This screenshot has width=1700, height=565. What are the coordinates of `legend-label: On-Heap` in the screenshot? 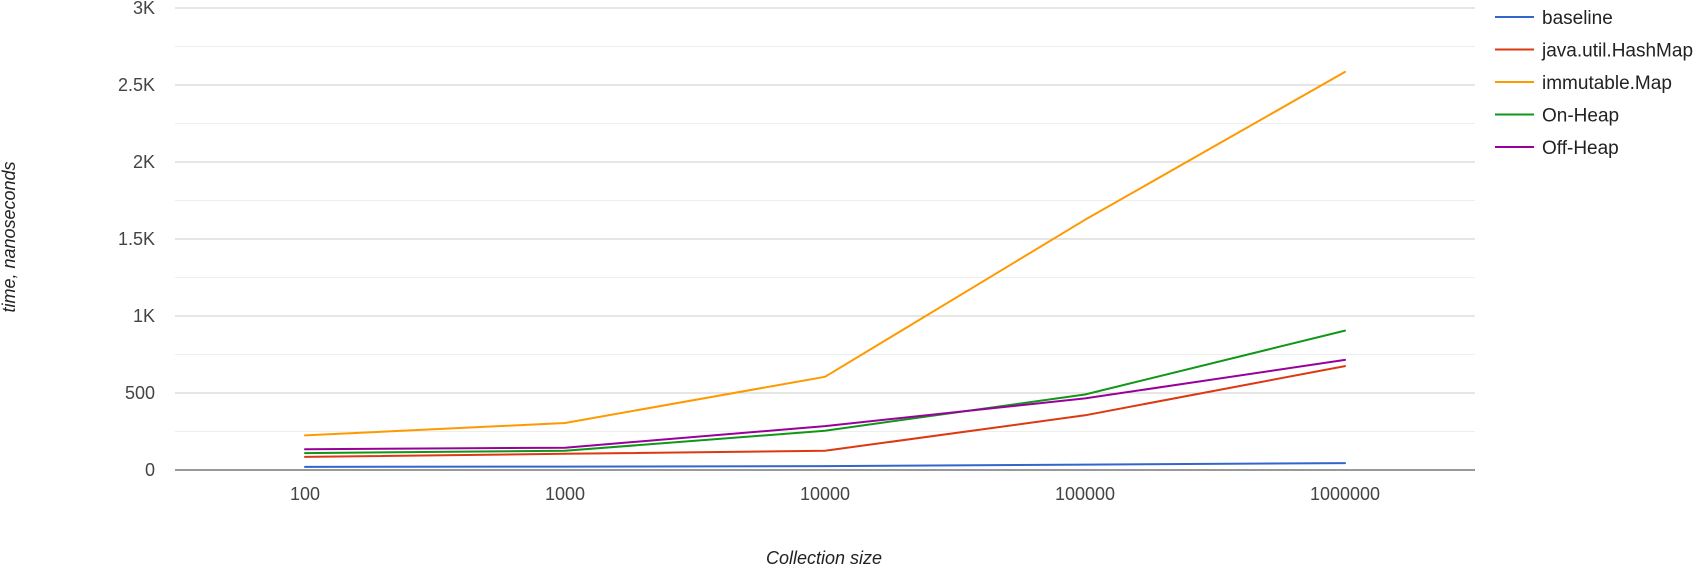 It's located at (1580, 116).